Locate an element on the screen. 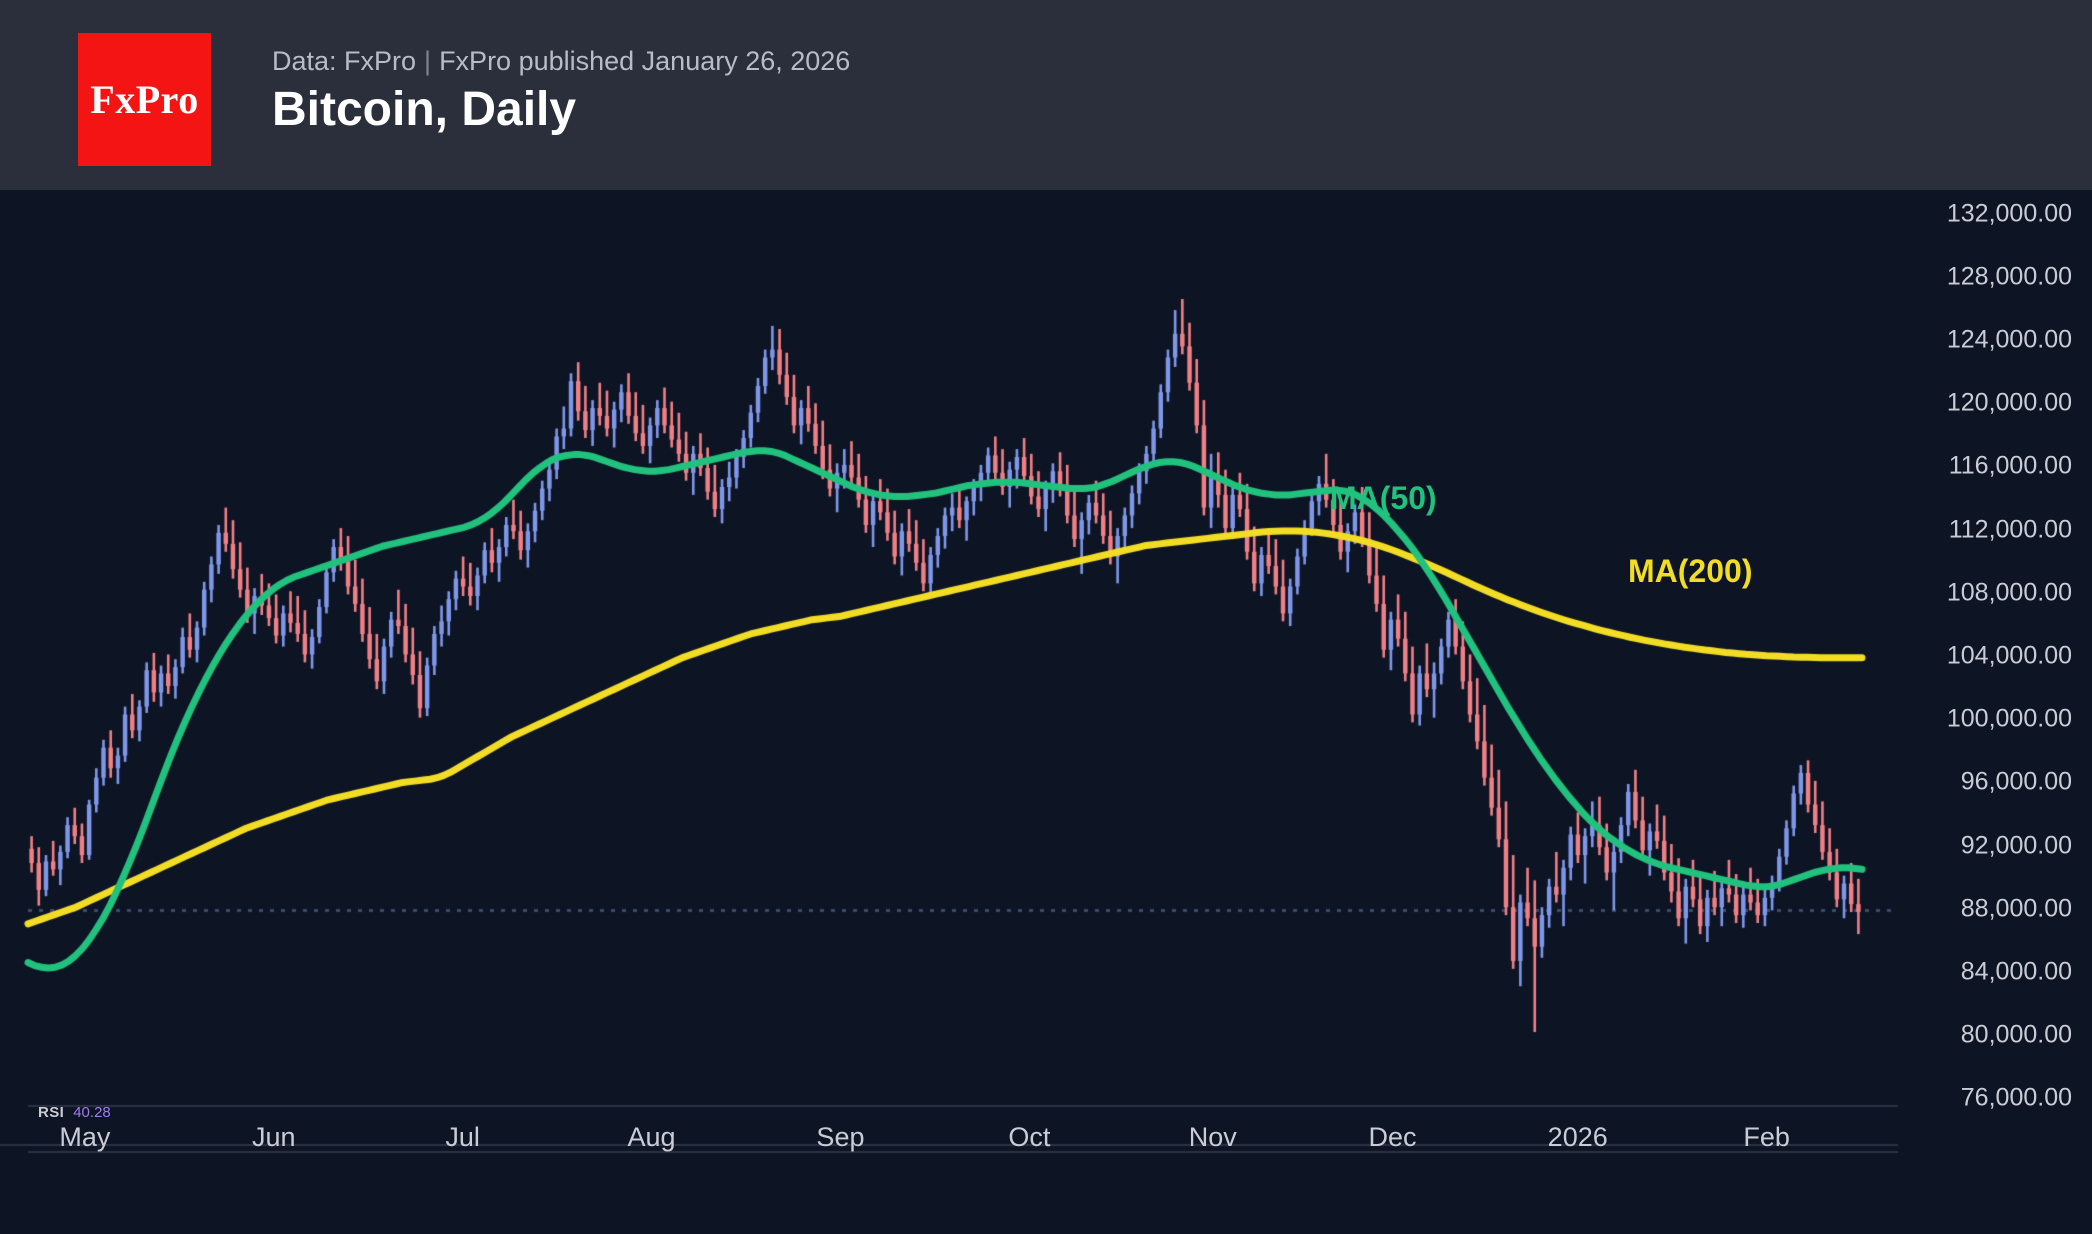 This screenshot has height=1234, width=2092. x-axis-tick: Jul is located at coordinates (462, 1137).